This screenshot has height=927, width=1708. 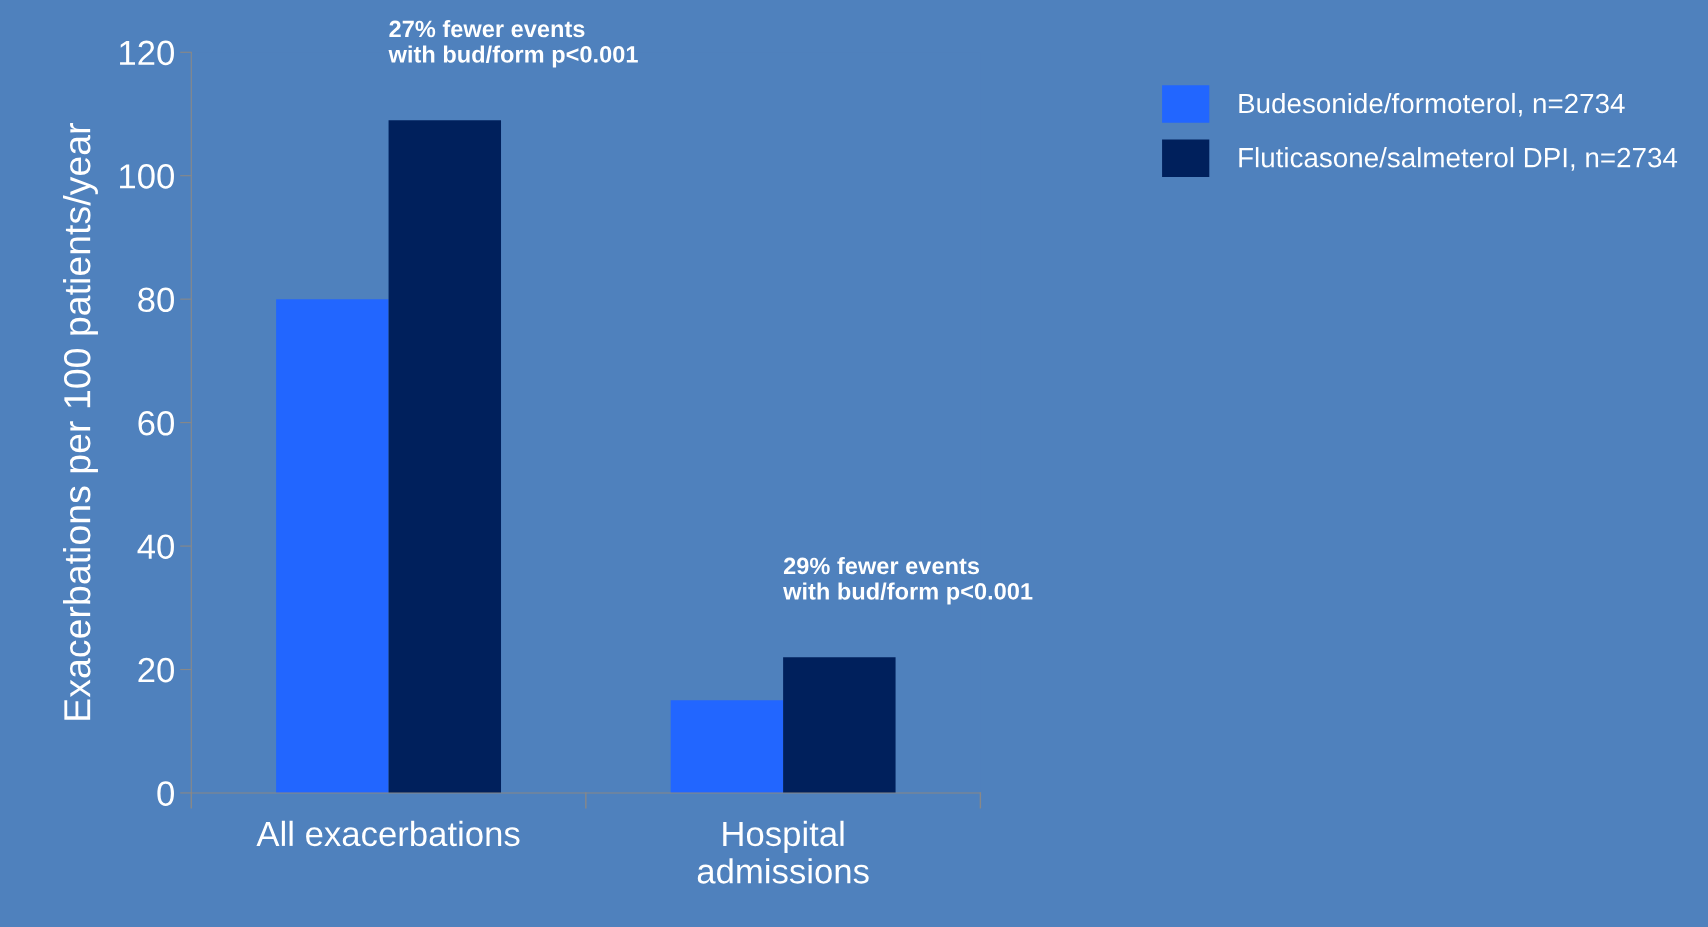 What do you see at coordinates (156, 423) in the screenshot?
I see `y-tick-label: 60` at bounding box center [156, 423].